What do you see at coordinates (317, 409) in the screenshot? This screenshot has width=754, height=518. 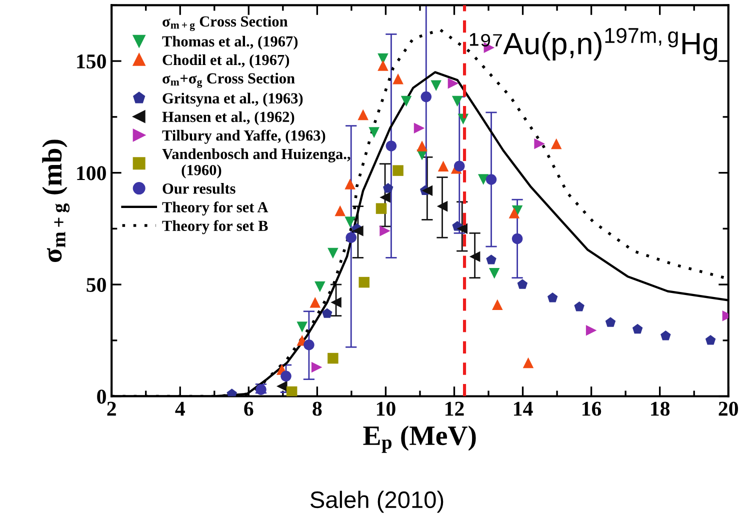 I see `x-tick-label: 8` at bounding box center [317, 409].